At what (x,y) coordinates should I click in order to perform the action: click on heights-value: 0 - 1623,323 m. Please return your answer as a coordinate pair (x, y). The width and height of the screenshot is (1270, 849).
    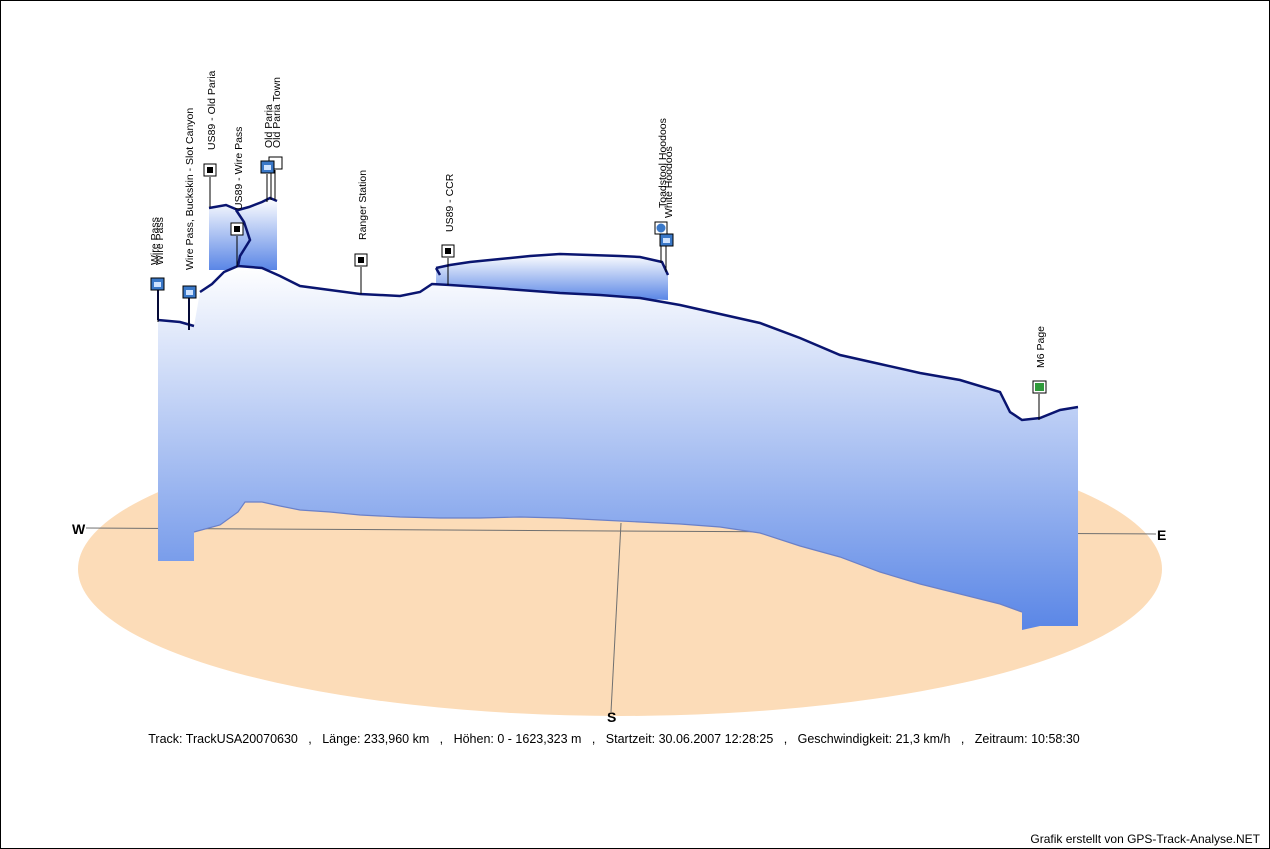
    Looking at the image, I should click on (539, 739).